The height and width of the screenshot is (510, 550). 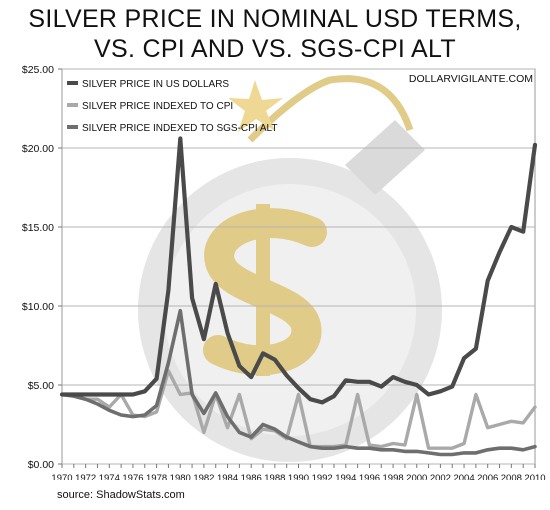 I want to click on logo-fuse-cap, so click(x=385, y=157).